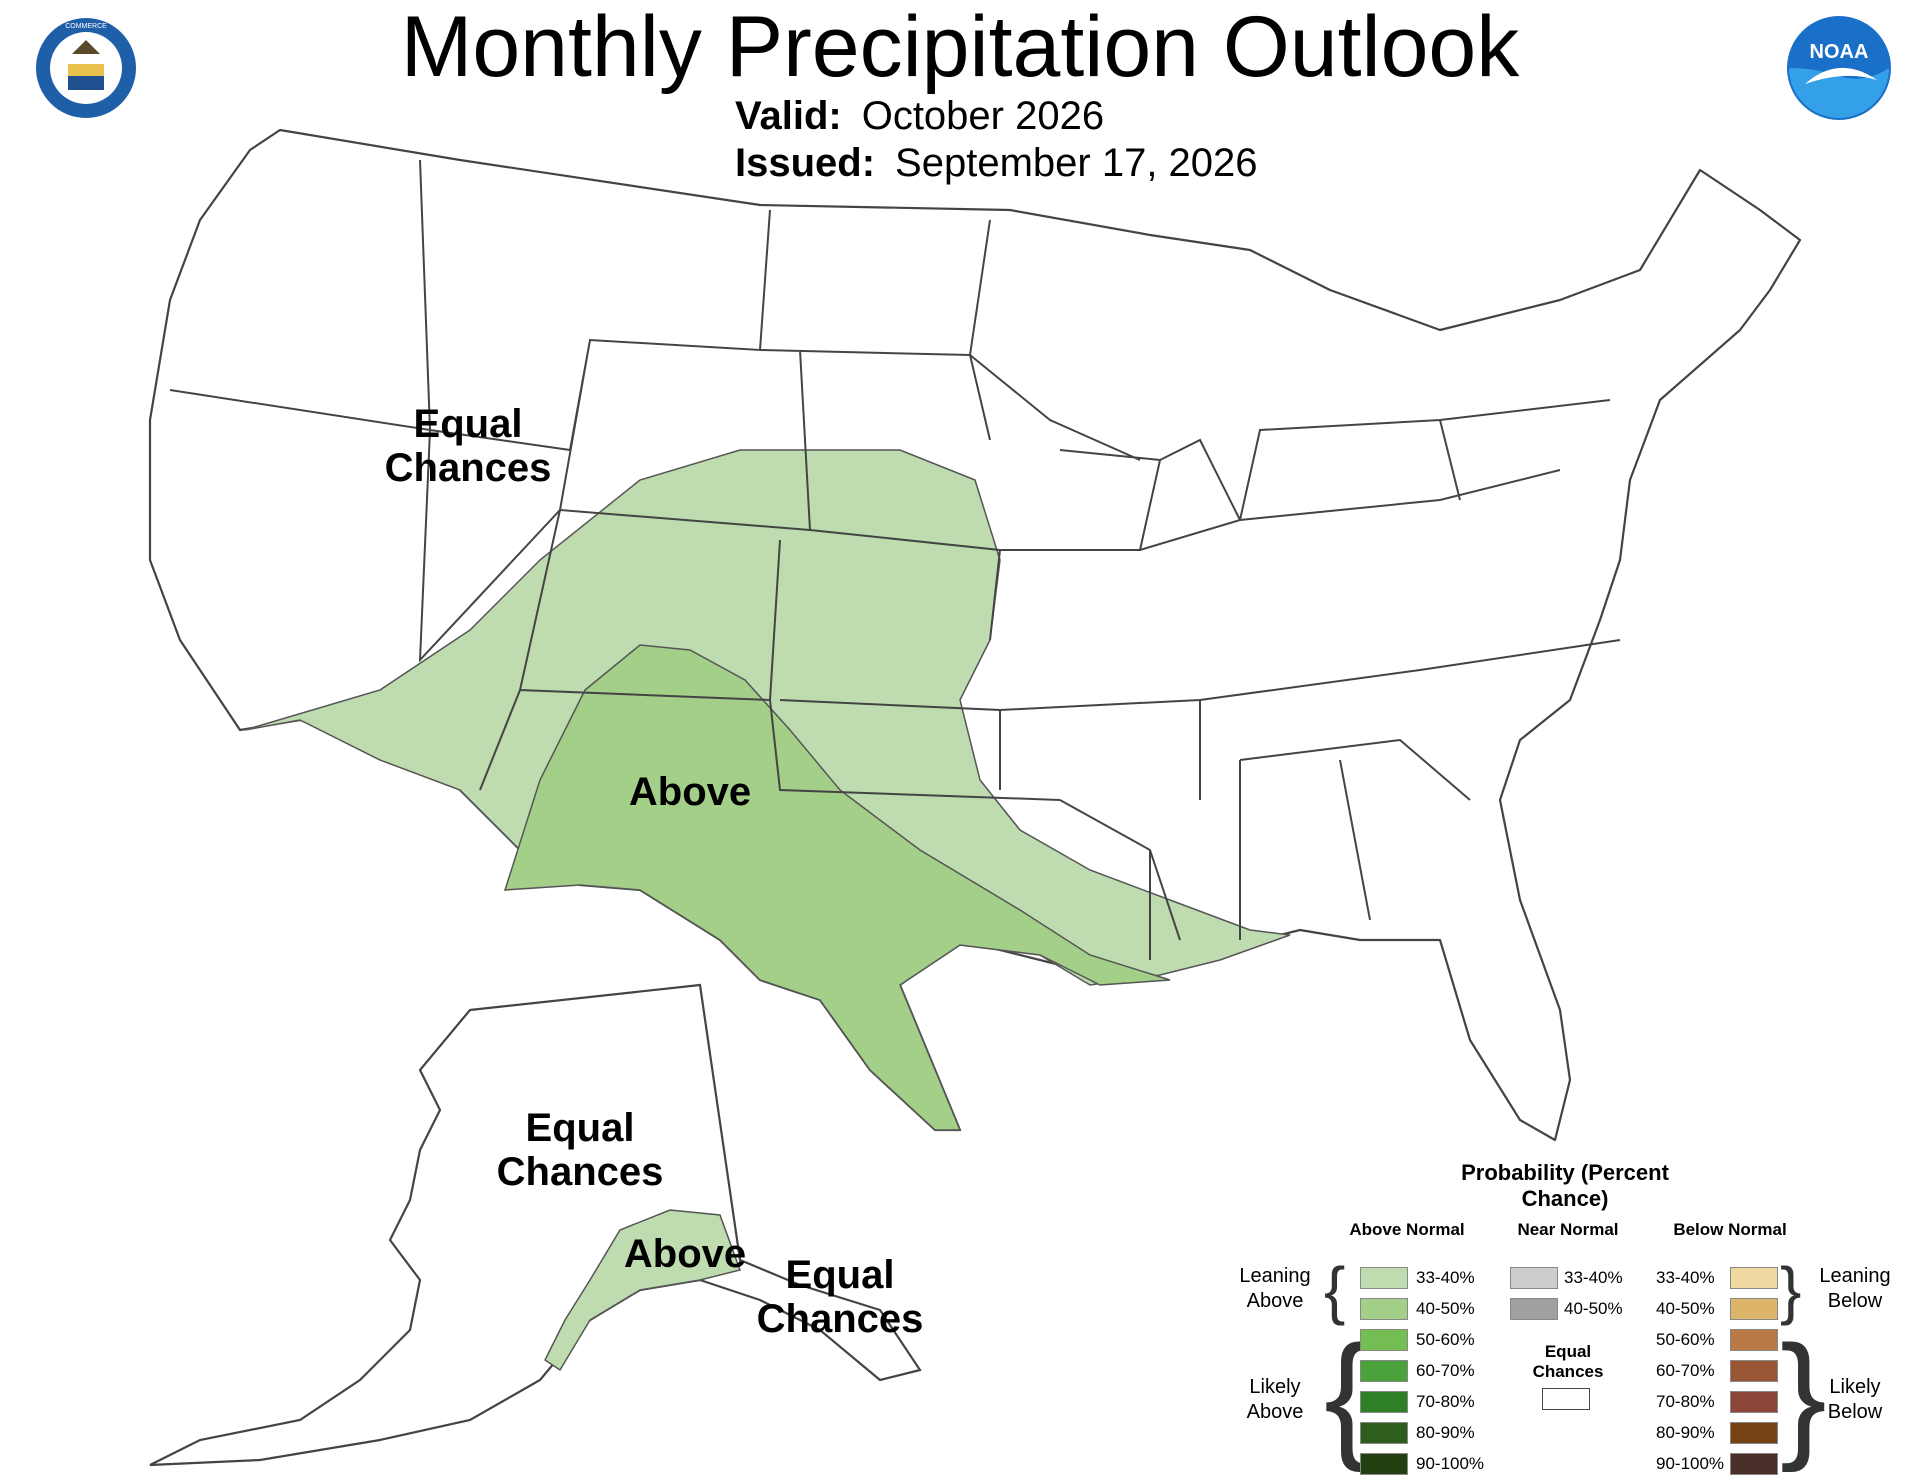 This screenshot has height=1482, width=1920. What do you see at coordinates (1593, 1308) in the screenshot?
I see `near-swatch-label-2: 40-50%` at bounding box center [1593, 1308].